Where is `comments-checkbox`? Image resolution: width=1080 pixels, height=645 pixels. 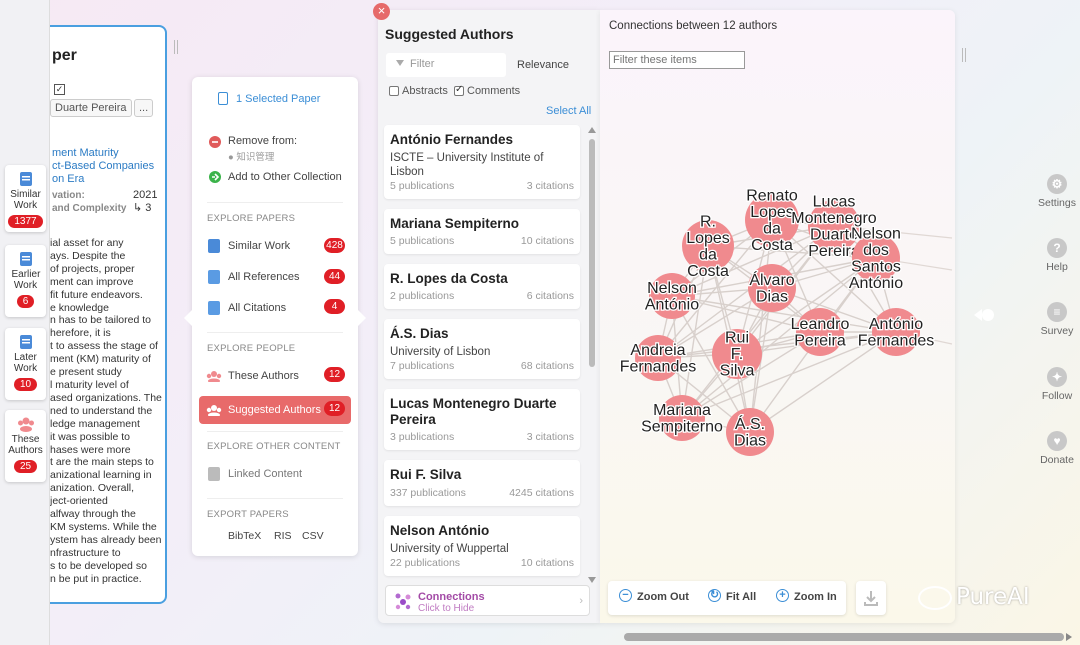
comments-checkbox is located at coordinates (459, 90).